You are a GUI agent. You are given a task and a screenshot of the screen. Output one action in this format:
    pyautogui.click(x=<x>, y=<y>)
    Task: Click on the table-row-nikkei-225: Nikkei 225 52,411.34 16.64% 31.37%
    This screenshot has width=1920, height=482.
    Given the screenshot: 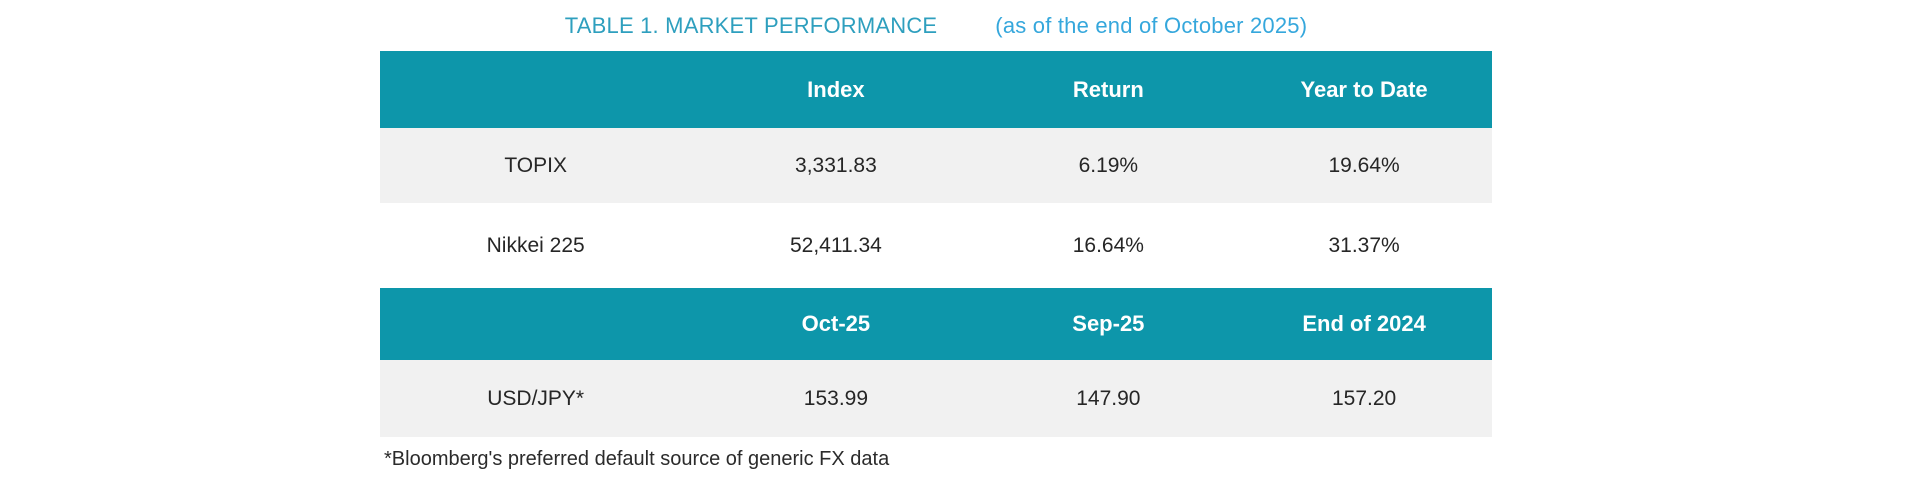 What is the action you would take?
    pyautogui.click(x=936, y=245)
    